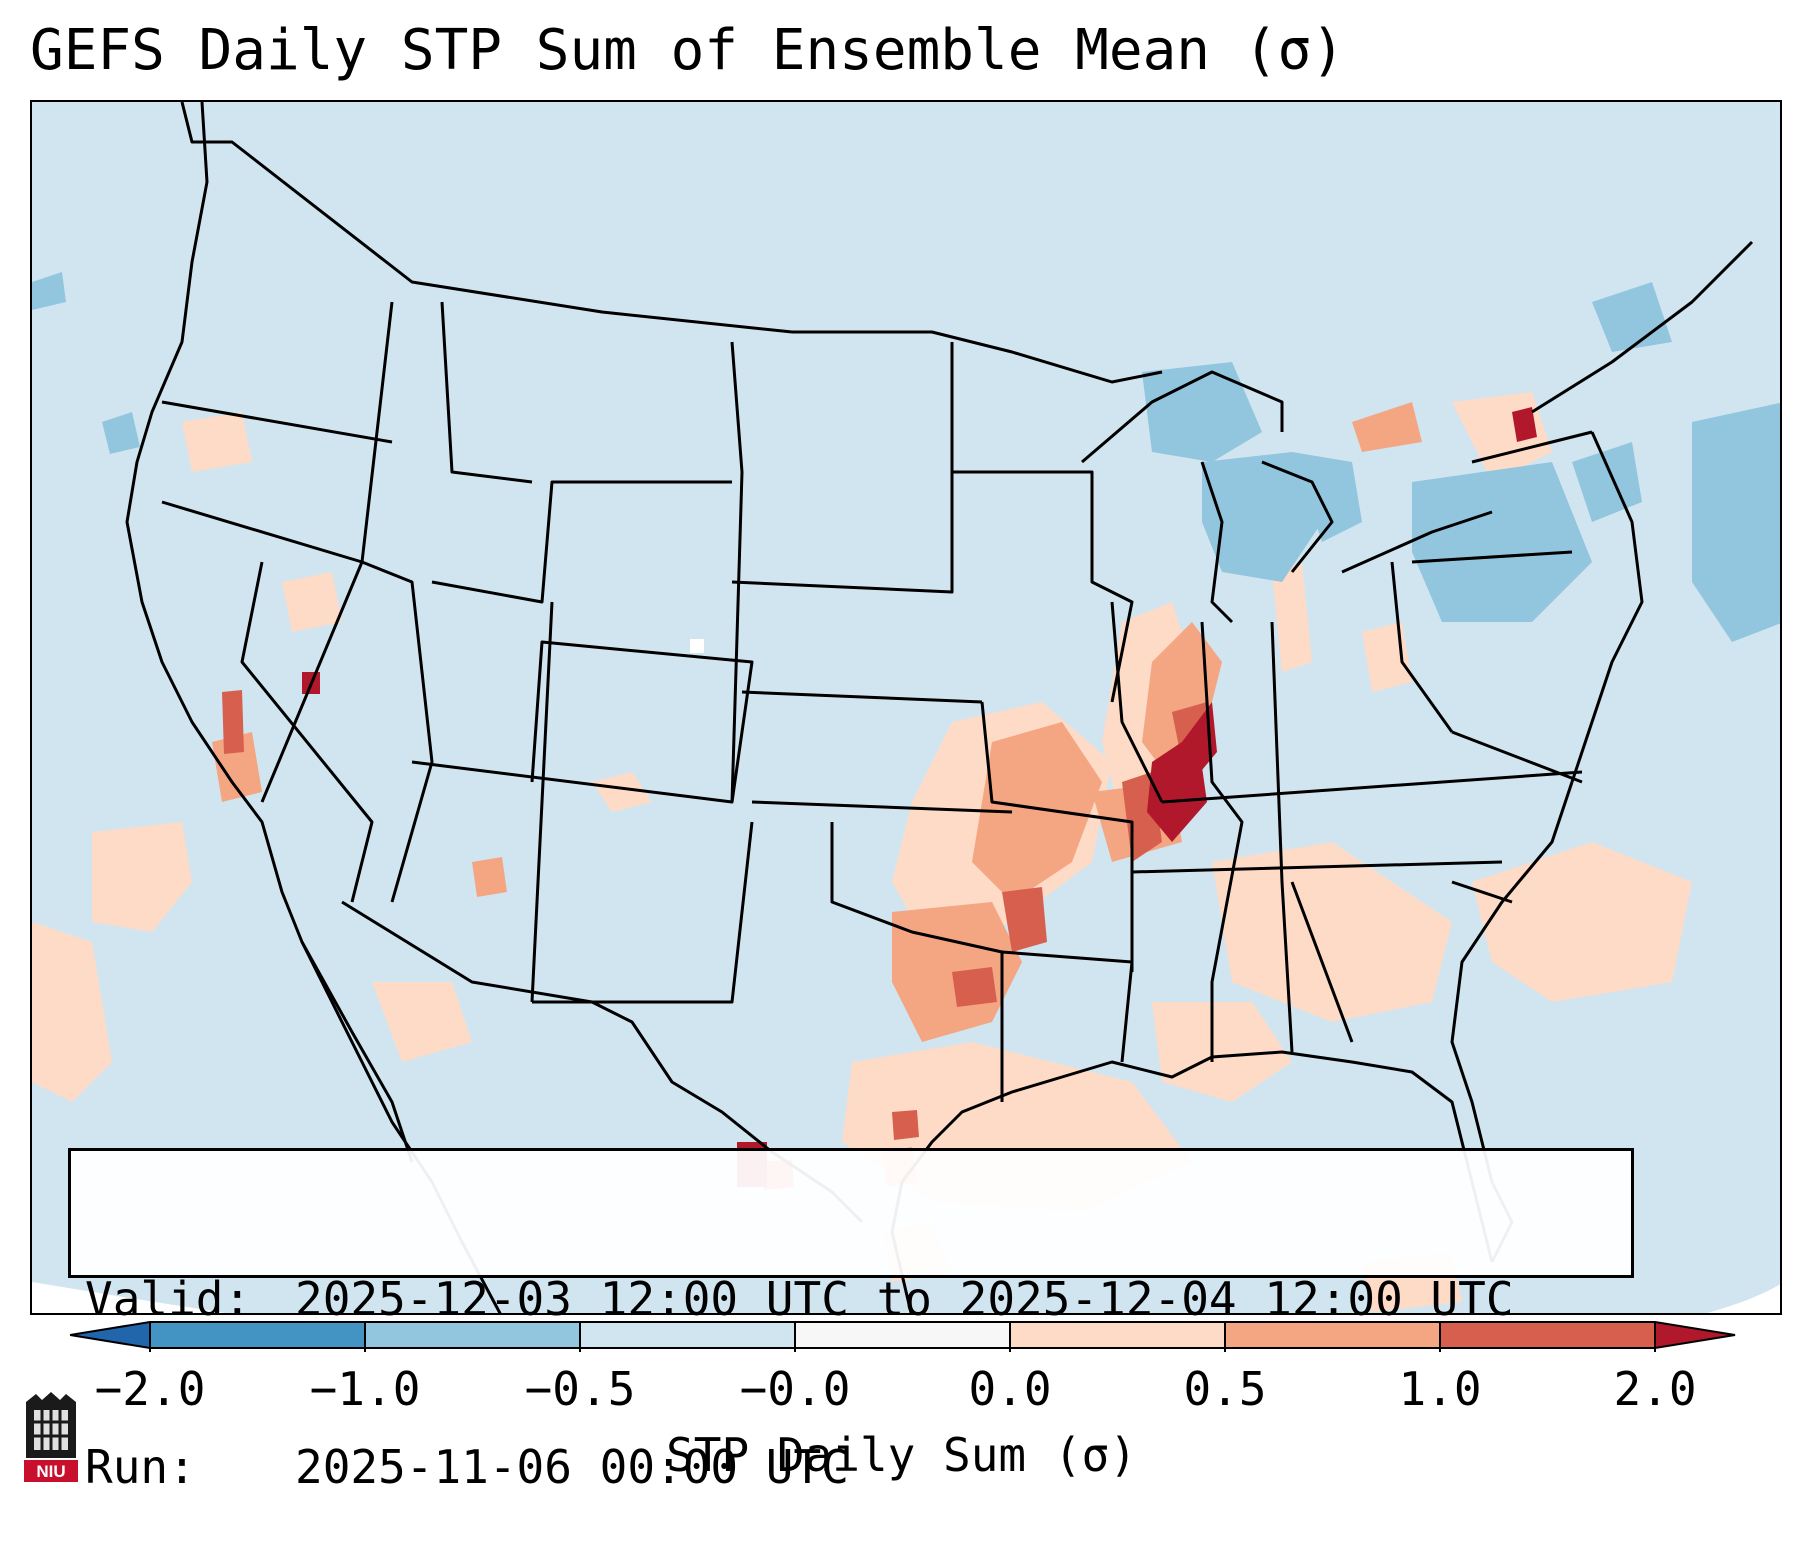  What do you see at coordinates (1043, 586) in the screenshot?
I see `mn-ia-border` at bounding box center [1043, 586].